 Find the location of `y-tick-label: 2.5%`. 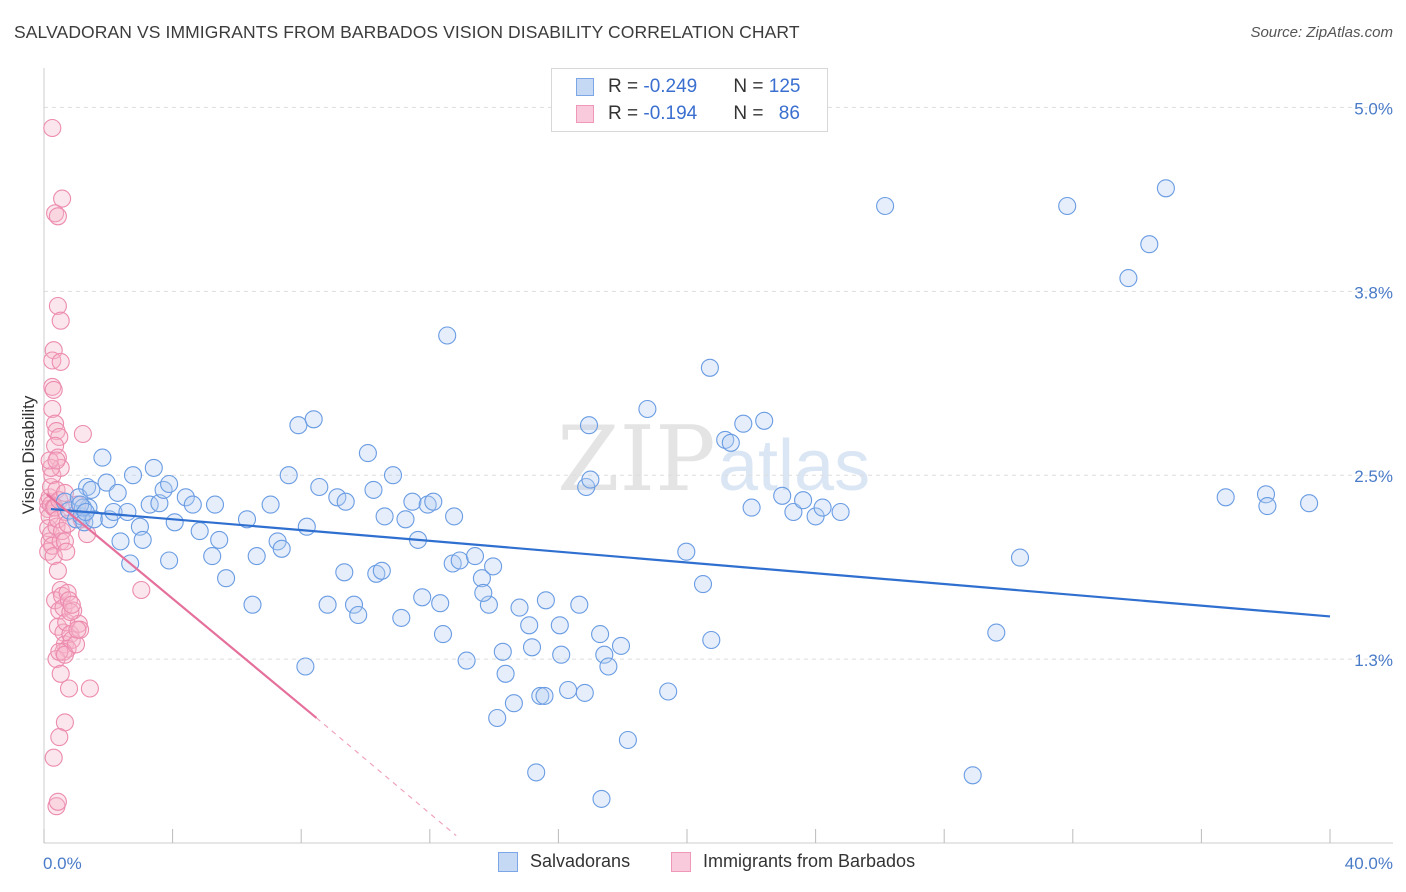

y-tick-label: 2.5% is located at coordinates (1373, 476).